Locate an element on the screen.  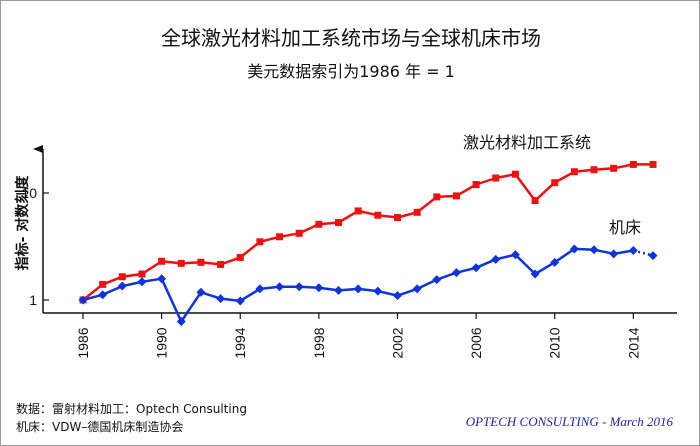
series-label-laser: 激光材料加工系统 is located at coordinates (527, 142).